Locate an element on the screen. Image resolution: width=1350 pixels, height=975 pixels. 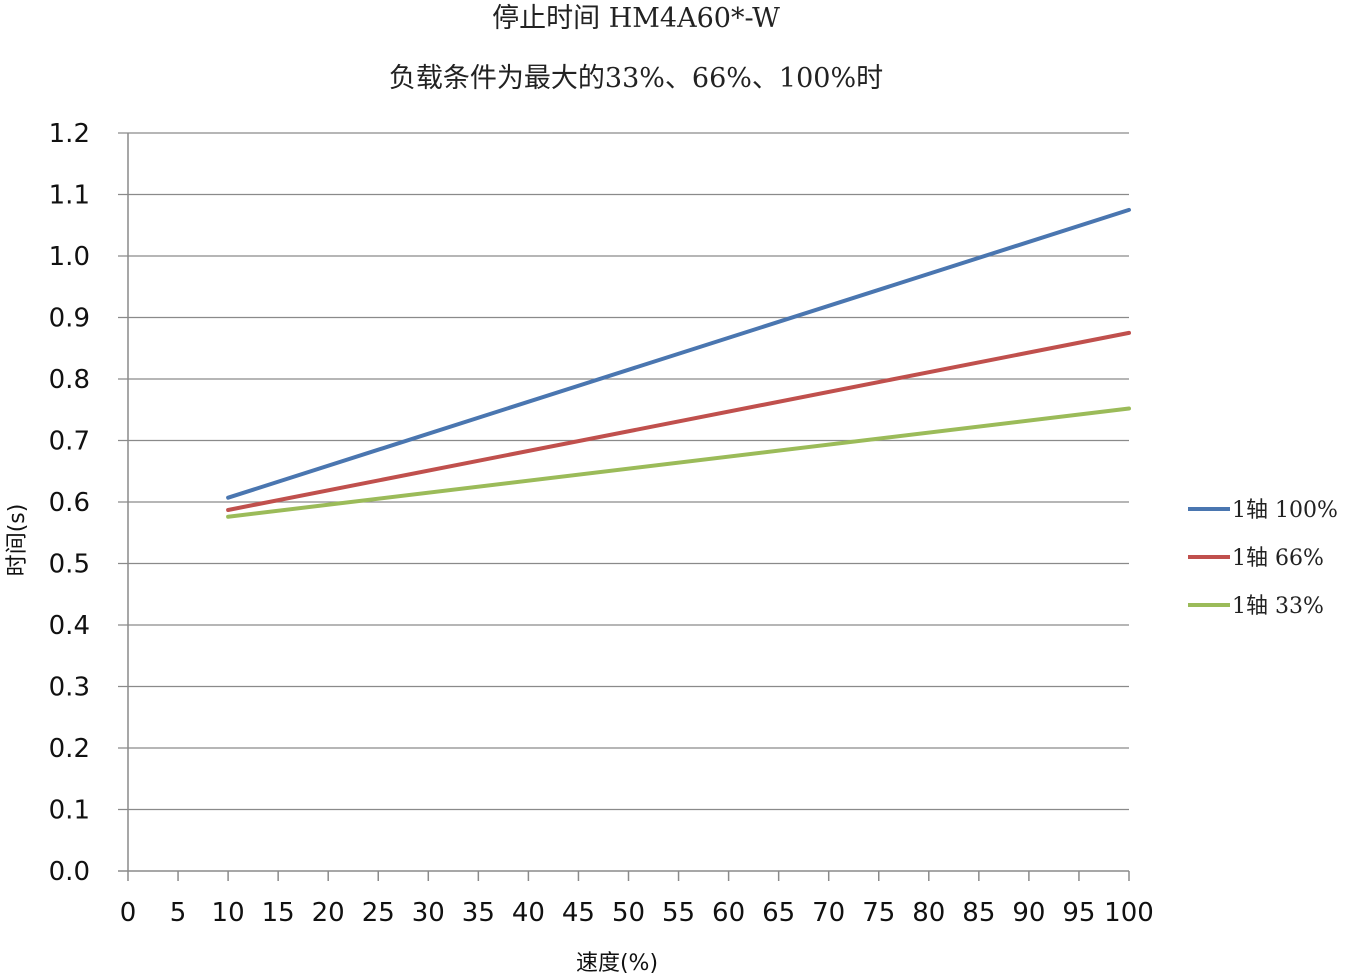
y-tick-label: 0.8 is located at coordinates (69, 380).